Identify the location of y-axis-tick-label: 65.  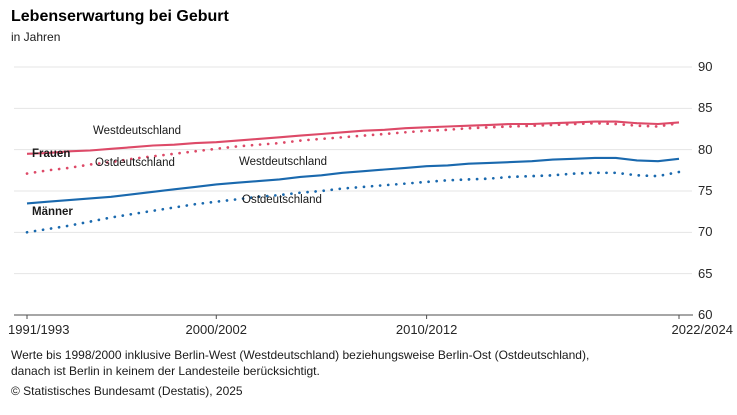
(705, 273).